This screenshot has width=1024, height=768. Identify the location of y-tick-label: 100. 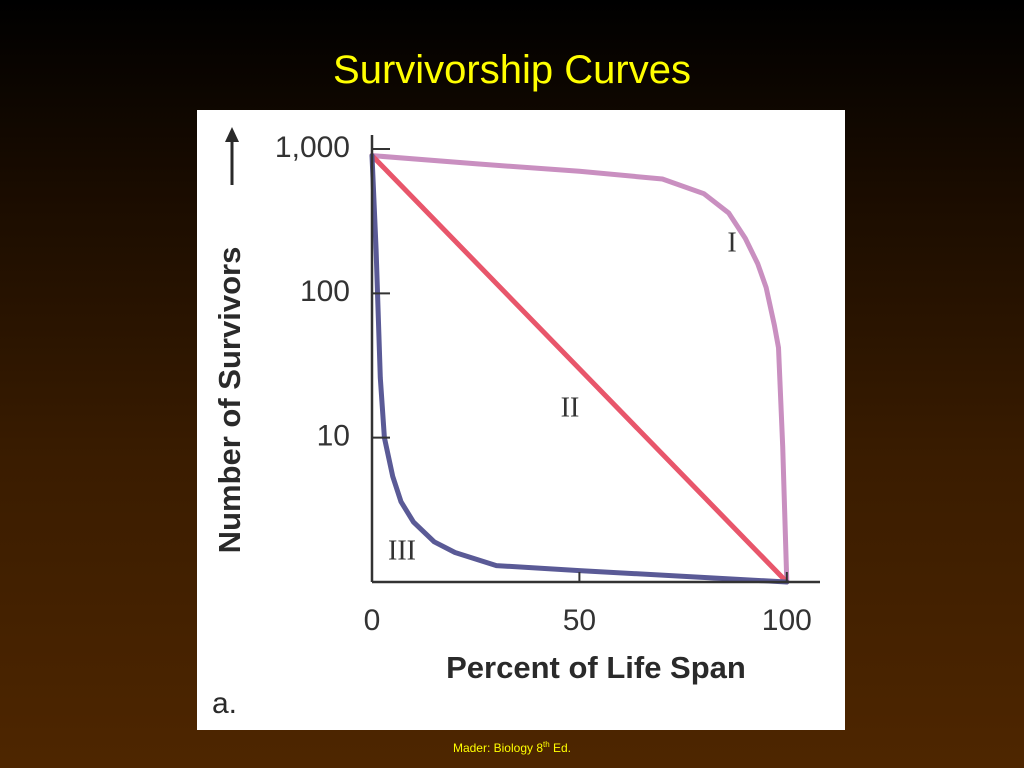
(325, 291).